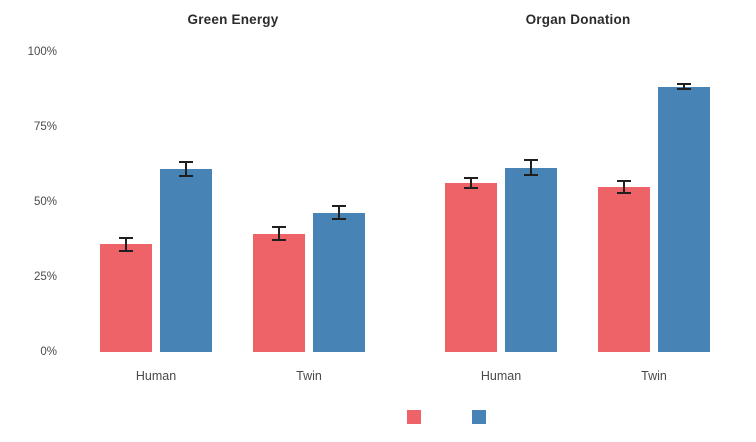 This screenshot has width=756, height=442. Describe the element at coordinates (45, 127) in the screenshot. I see `y-axis-tick-label: 75%` at that location.